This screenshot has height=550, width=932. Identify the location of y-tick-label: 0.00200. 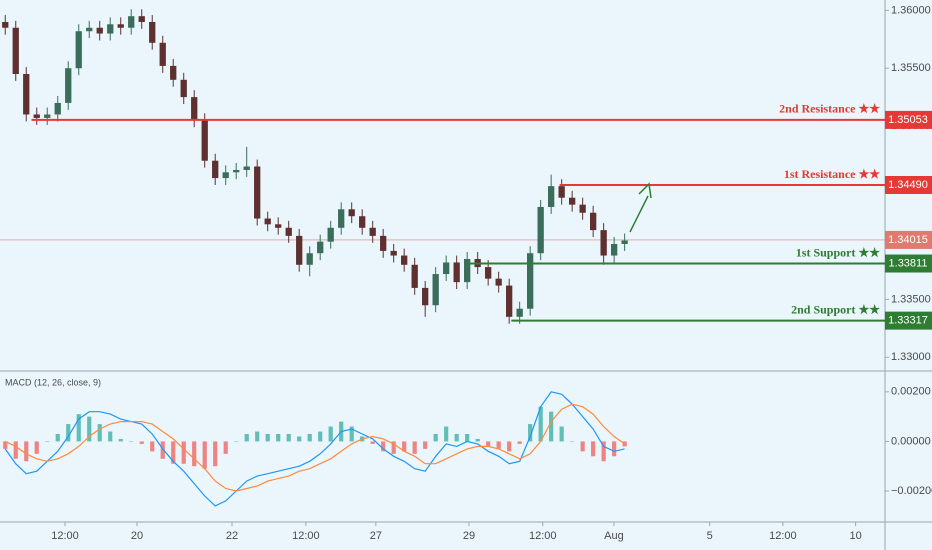
(911, 392).